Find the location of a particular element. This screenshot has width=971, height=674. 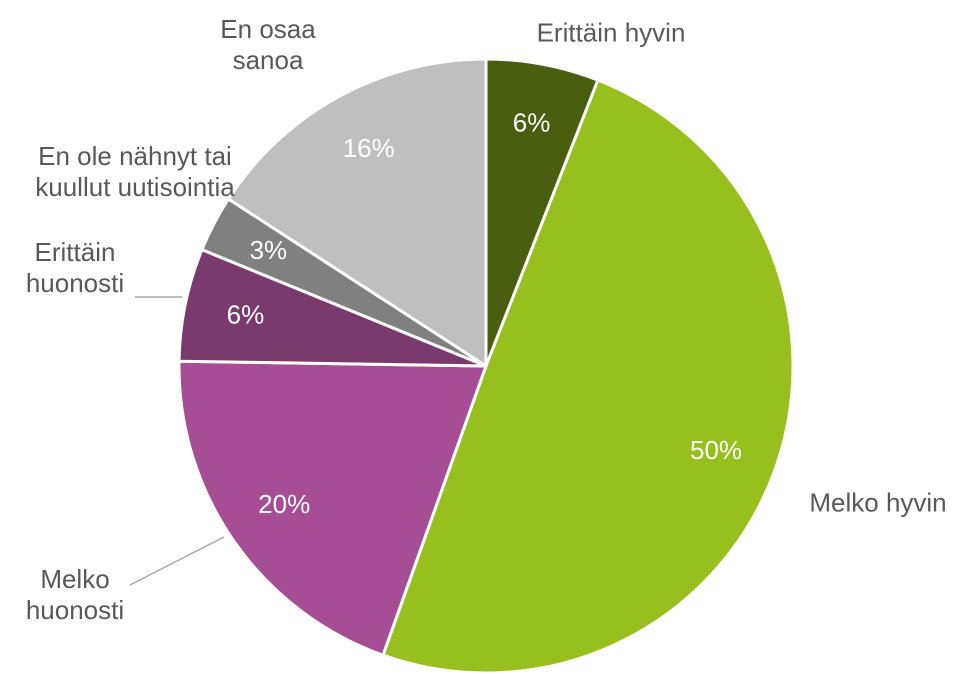

data-label: 20% is located at coordinates (284, 504).